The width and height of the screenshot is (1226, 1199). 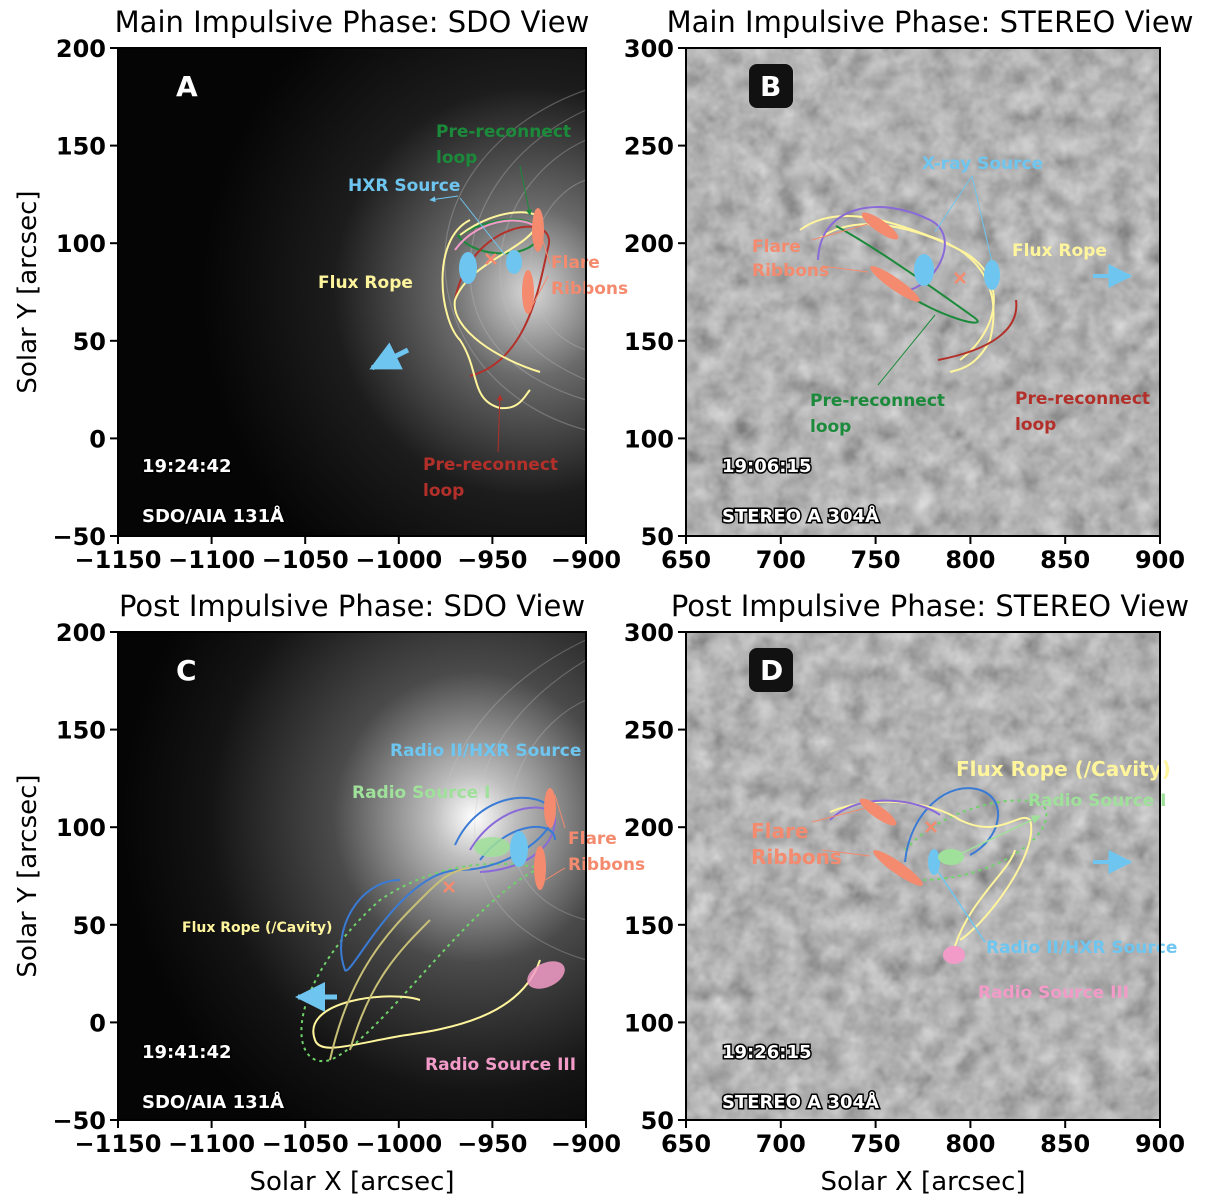 What do you see at coordinates (351, 1182) in the screenshot?
I see `xlabel-left: Solar X [arcsec]` at bounding box center [351, 1182].